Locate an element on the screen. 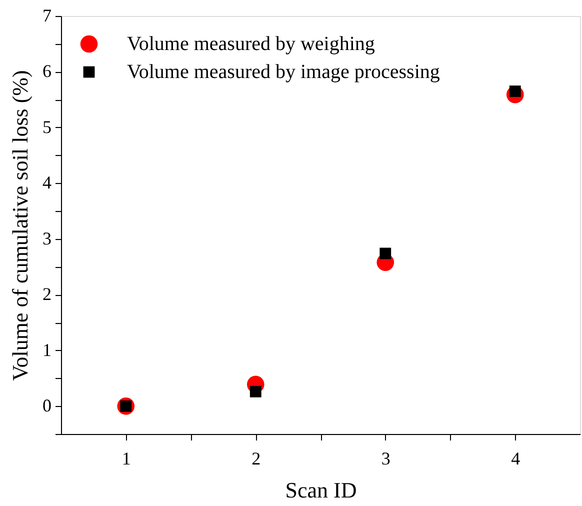 Image resolution: width=582 pixels, height=506 pixels. y-tick-label: 0 is located at coordinates (47, 406).